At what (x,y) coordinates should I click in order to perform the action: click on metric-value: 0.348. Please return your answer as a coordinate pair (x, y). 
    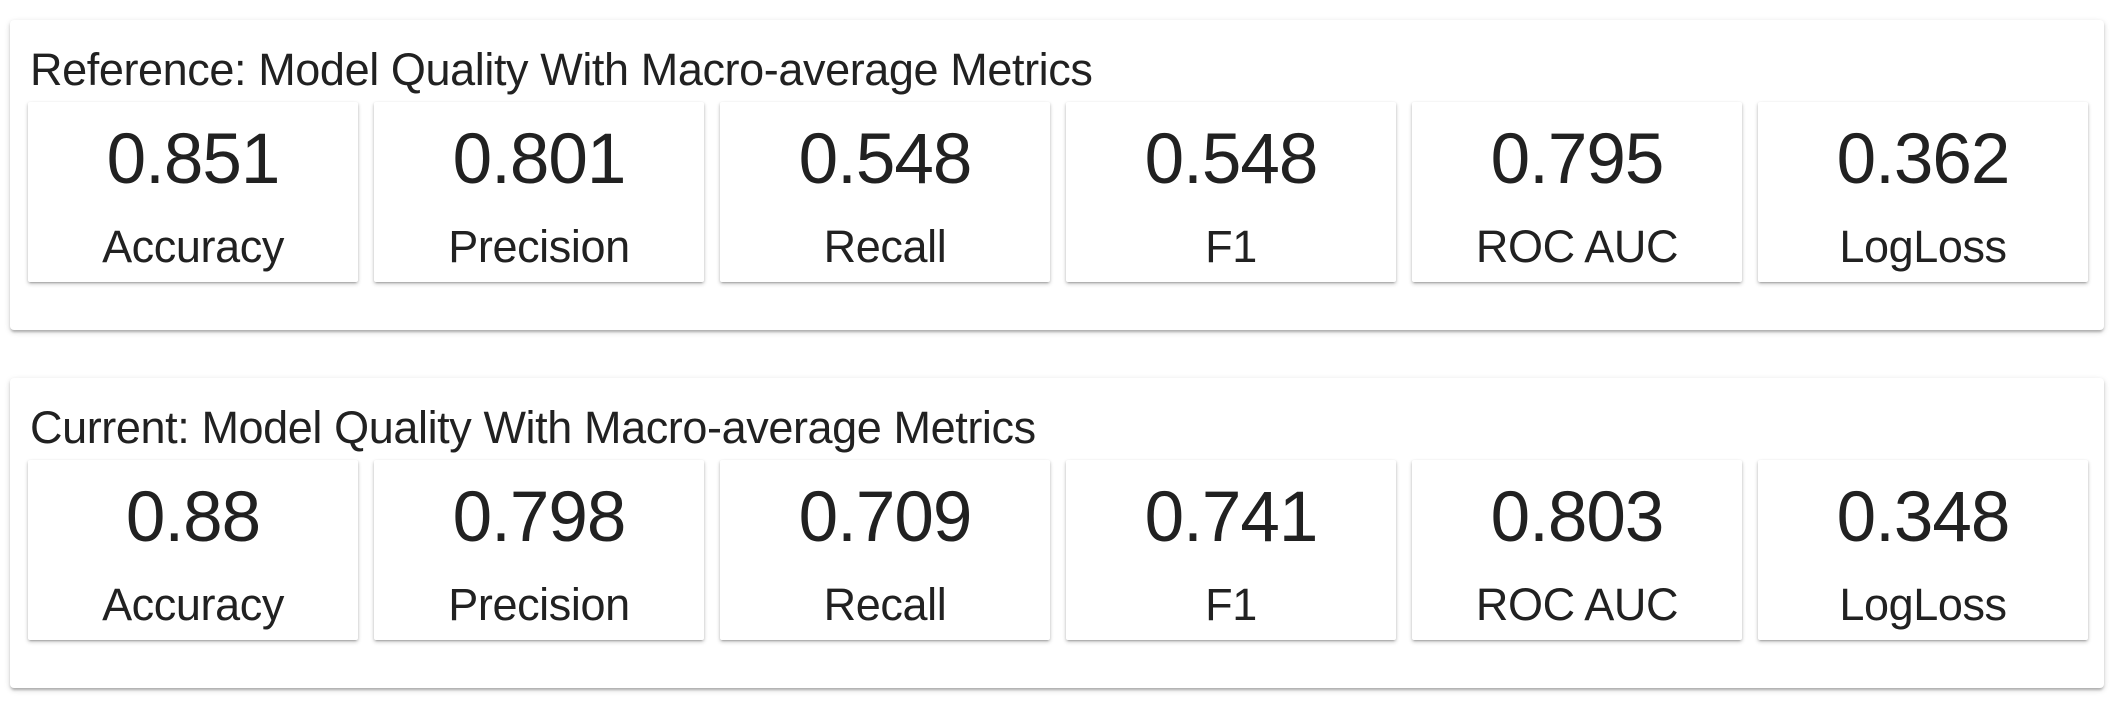
    Looking at the image, I should click on (1923, 517).